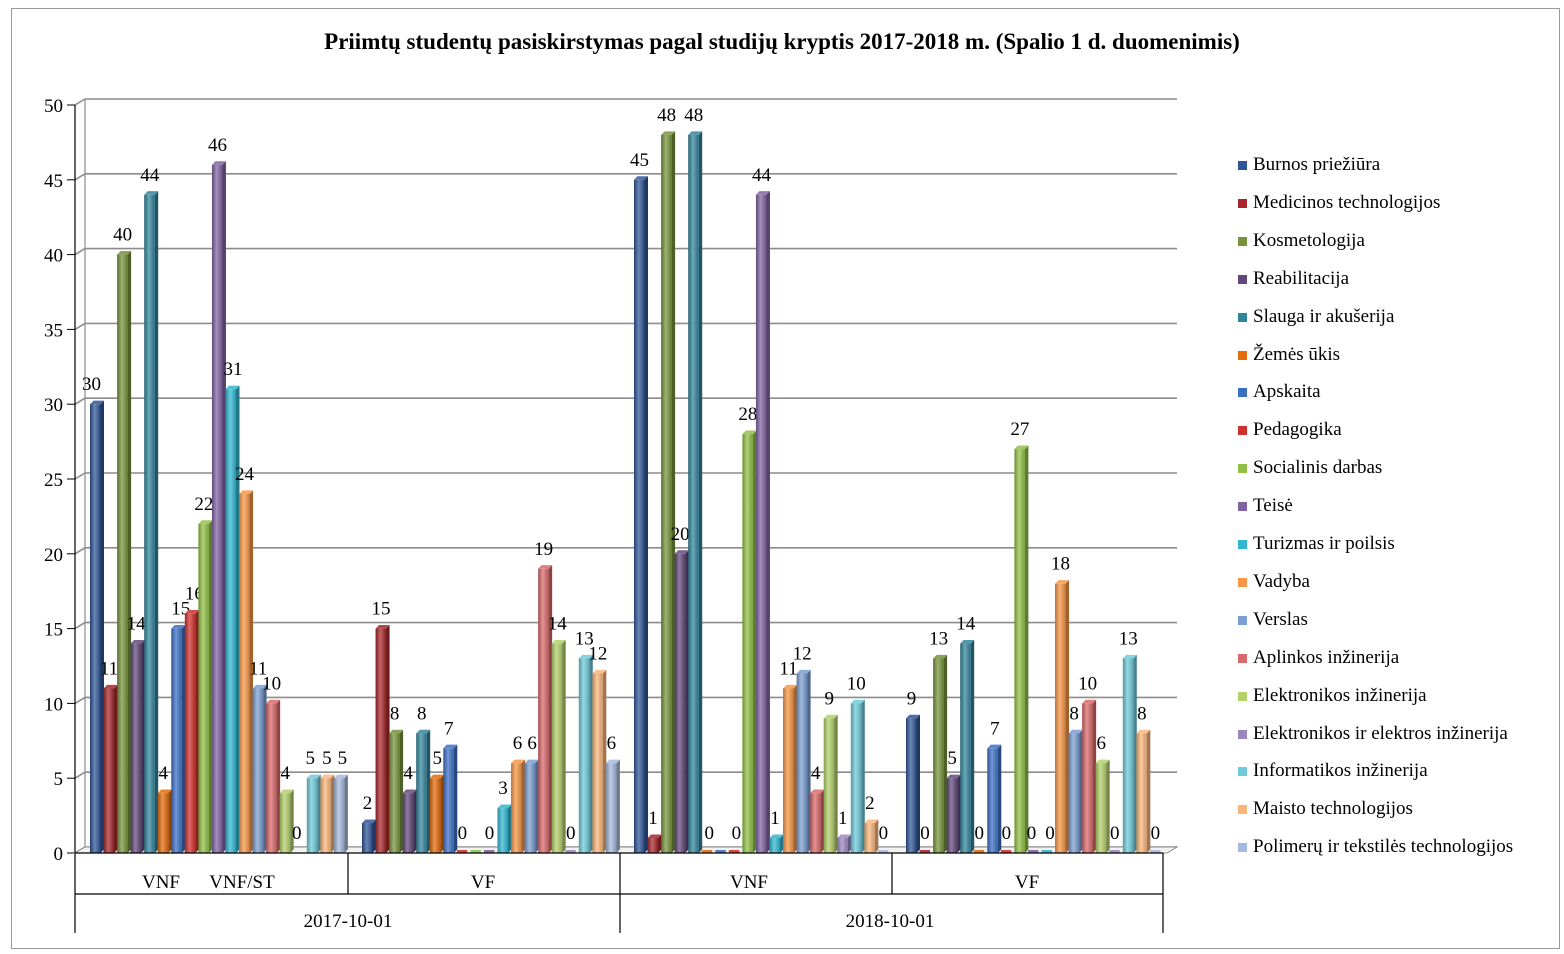  I want to click on legend-item: Socialinis darbas, so click(1310, 468).